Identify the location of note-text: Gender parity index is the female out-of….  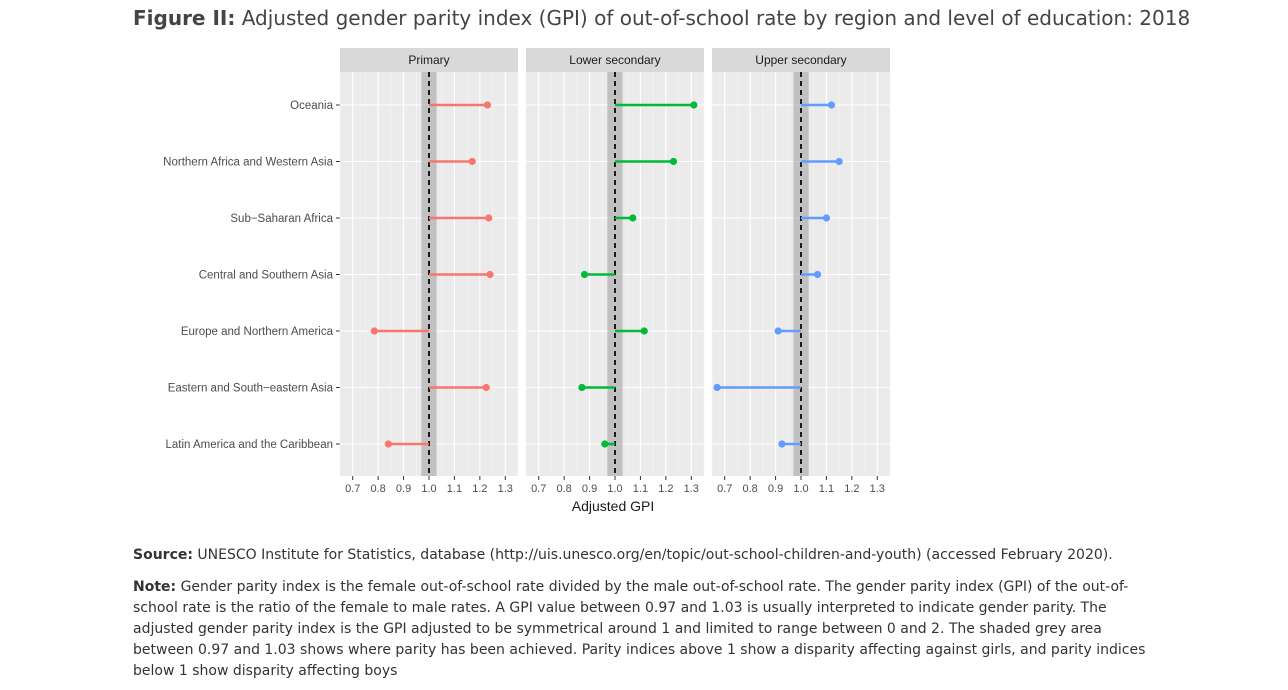
(639, 629).